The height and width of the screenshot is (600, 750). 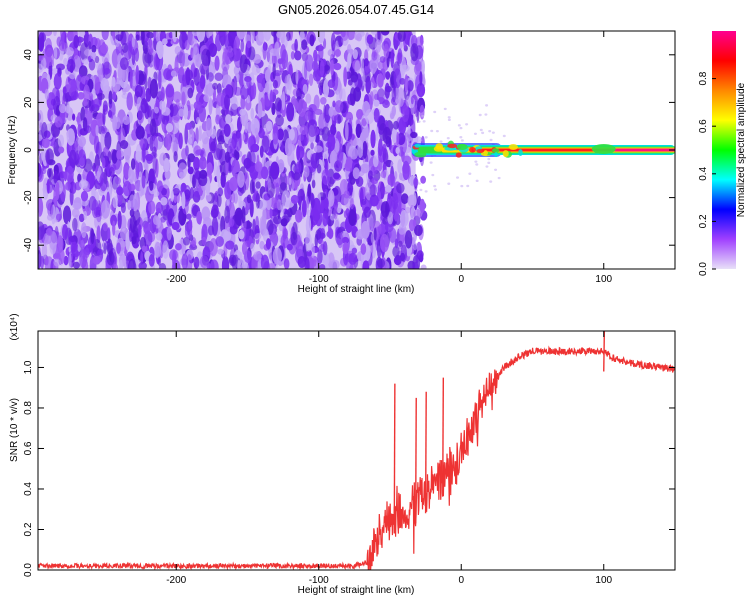 I want to click on colorbar-tick-label: 0.2, so click(x=703, y=221).